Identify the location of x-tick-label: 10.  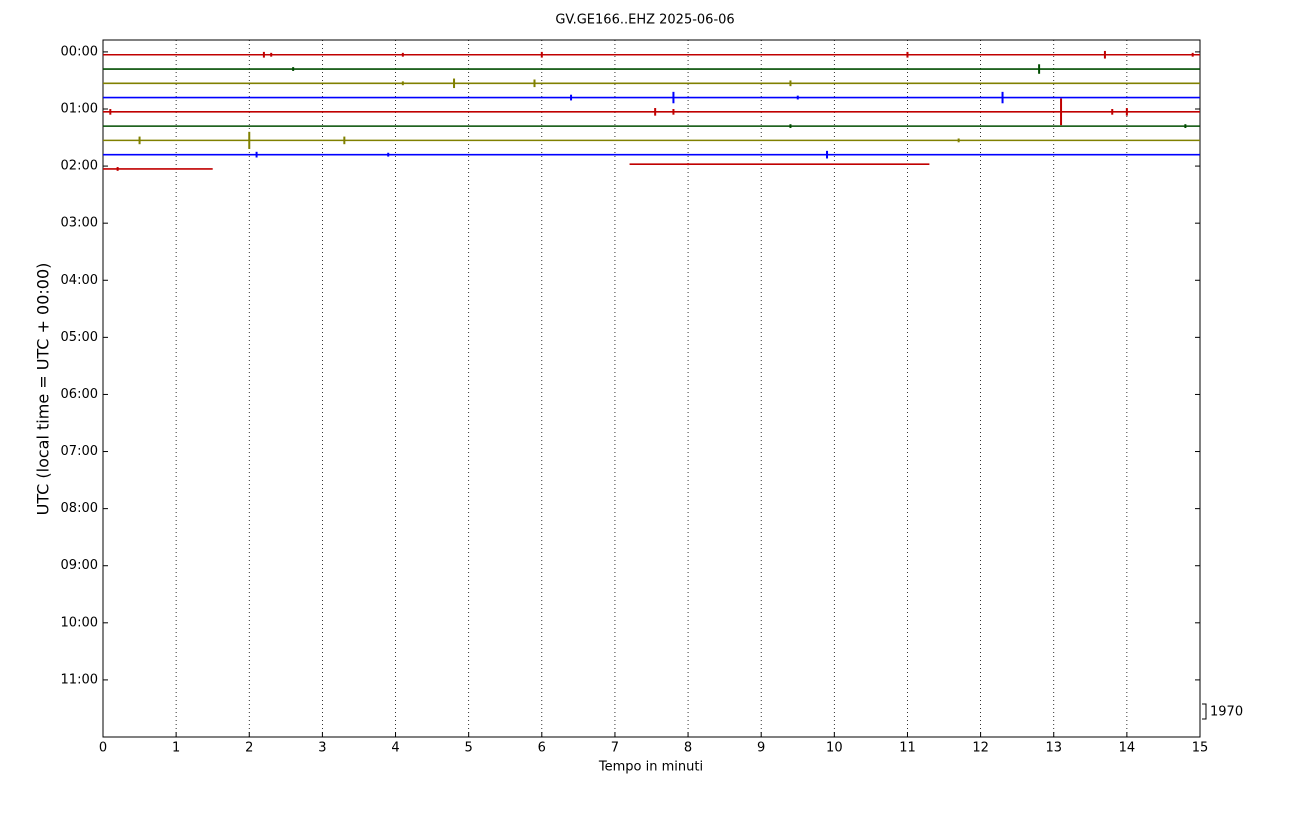
(834, 748).